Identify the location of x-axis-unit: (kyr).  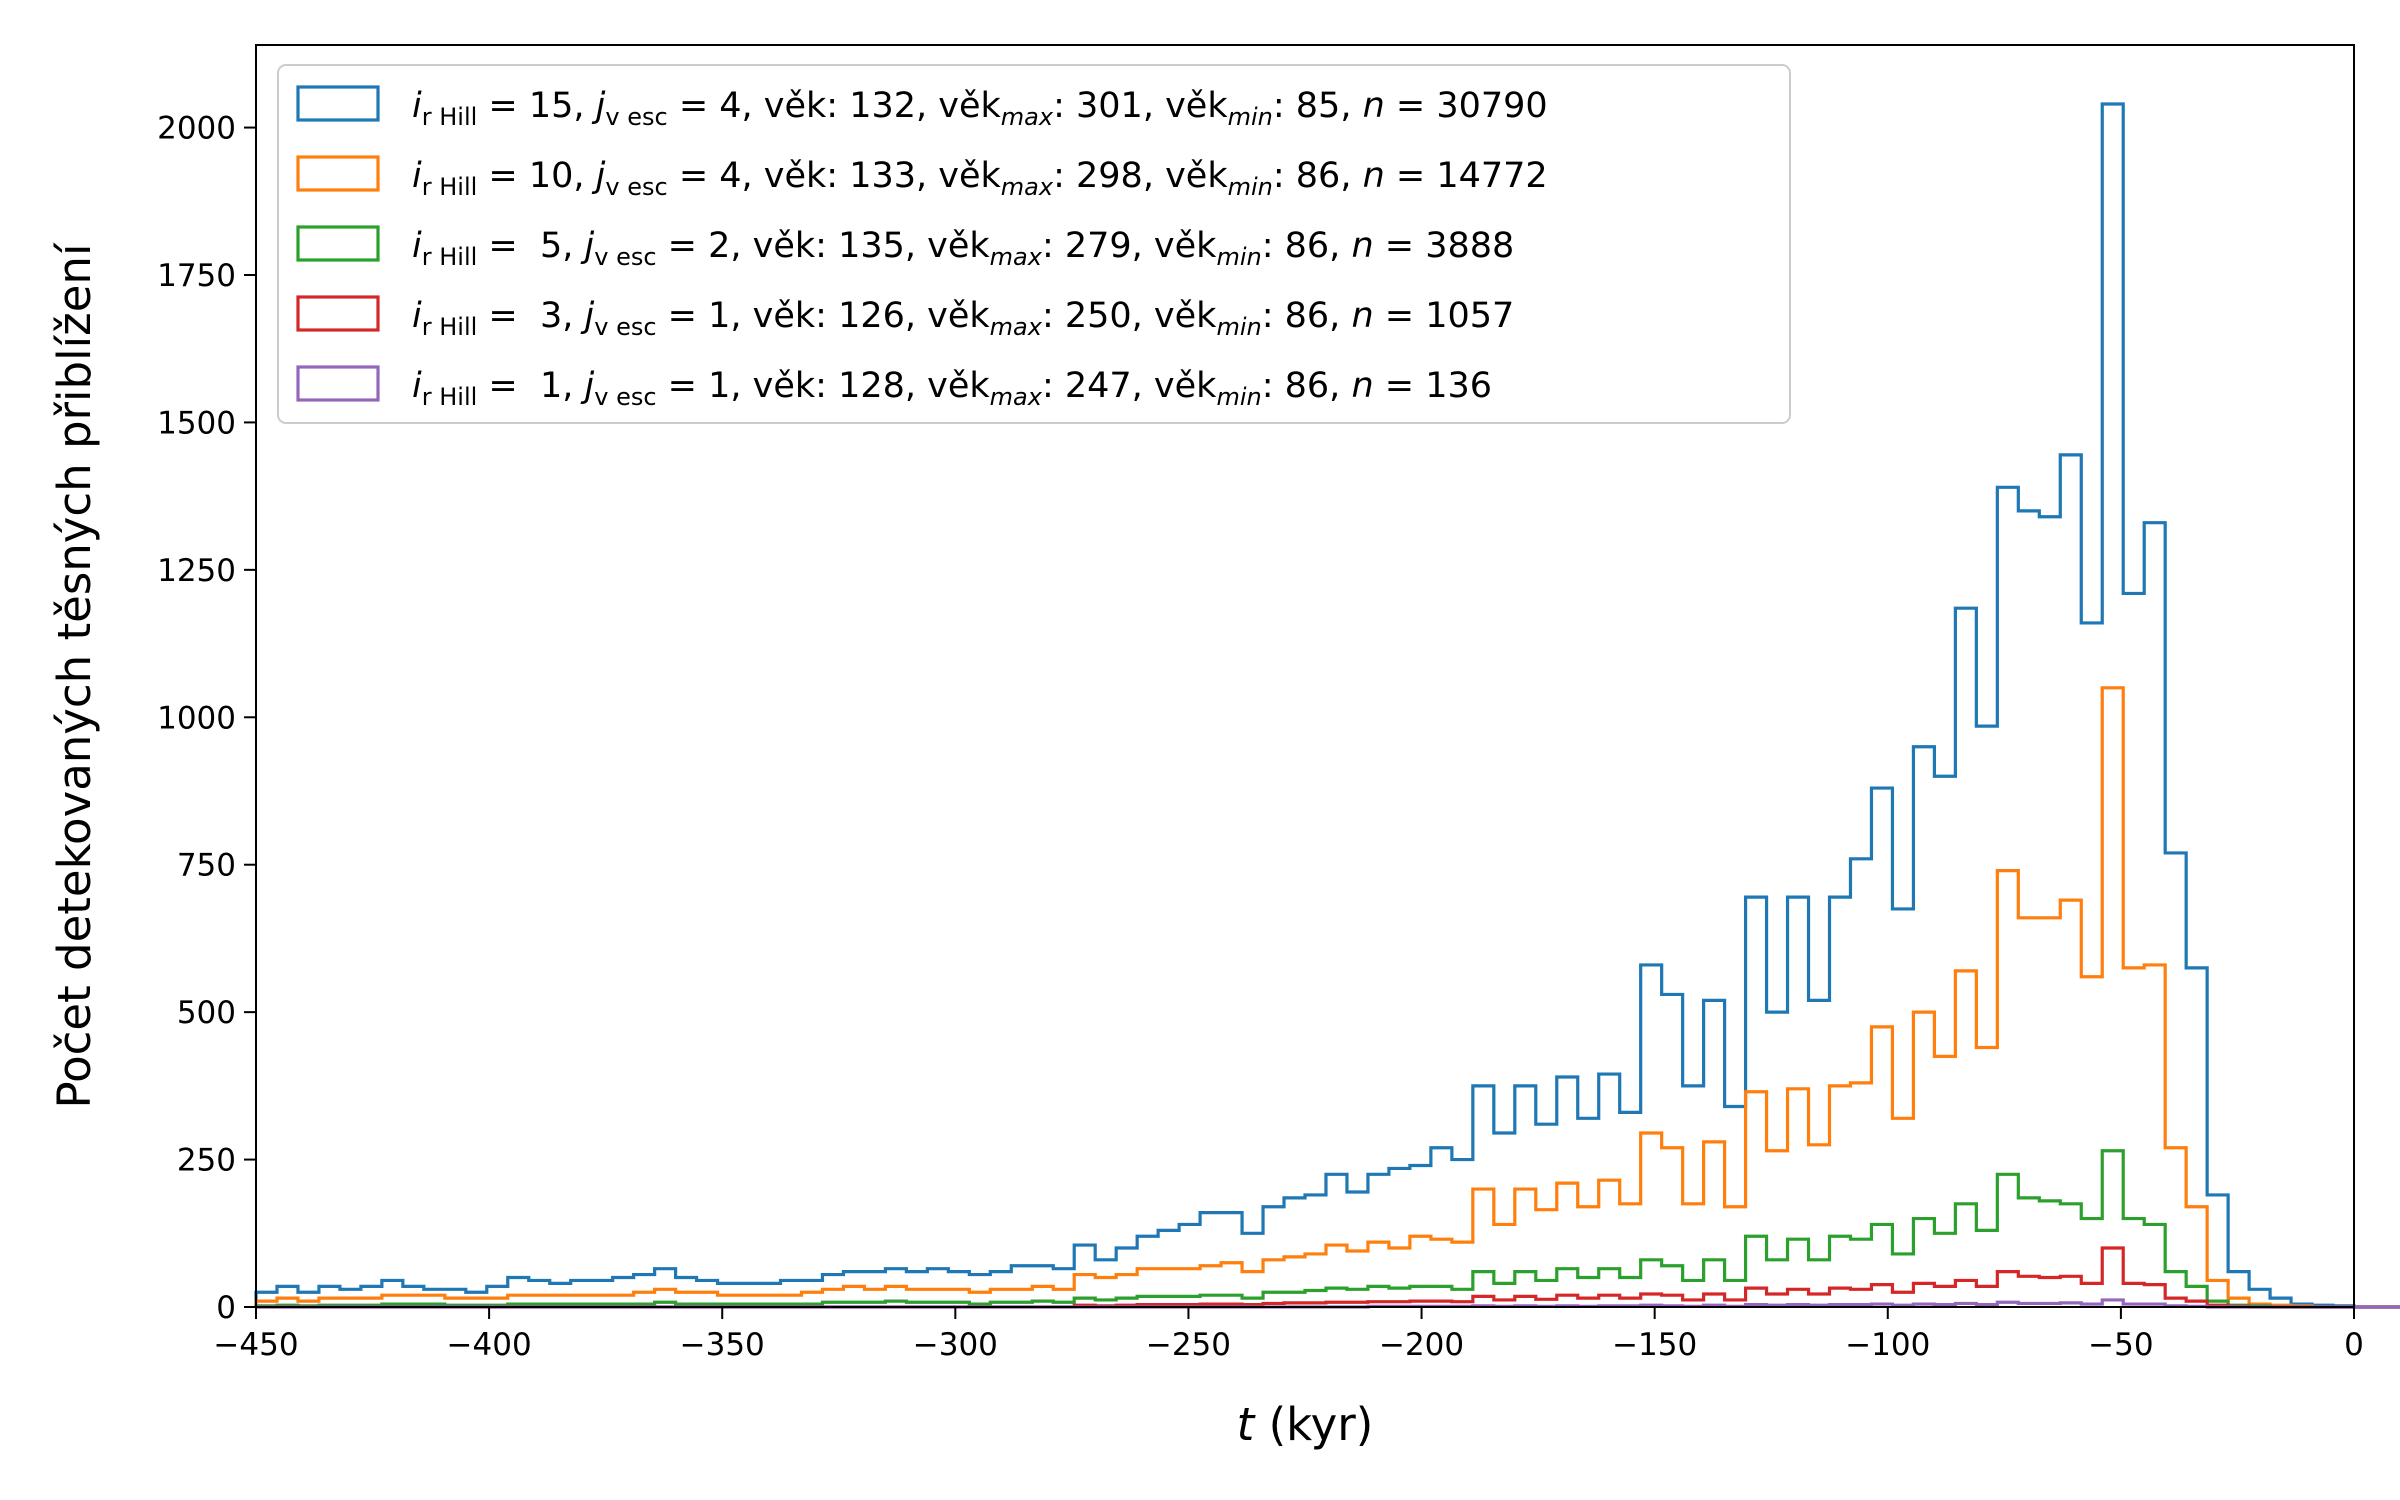
(1313, 1424).